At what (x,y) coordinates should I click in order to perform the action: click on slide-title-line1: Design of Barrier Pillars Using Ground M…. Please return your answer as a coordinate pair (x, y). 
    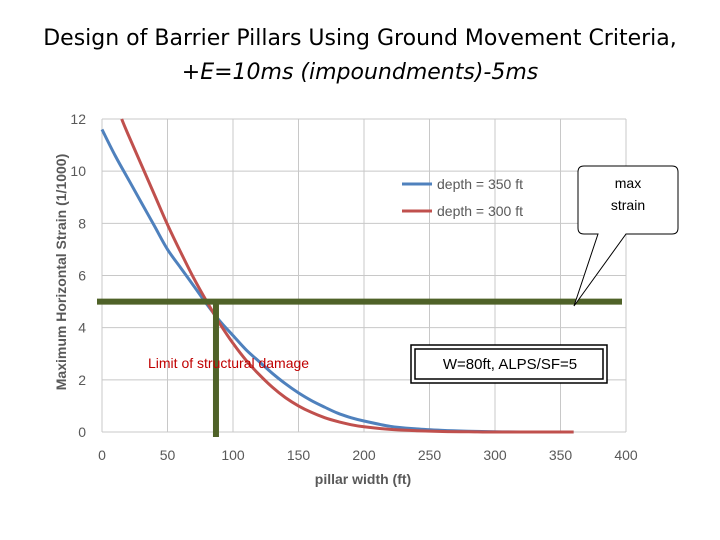
    Looking at the image, I should click on (360, 38).